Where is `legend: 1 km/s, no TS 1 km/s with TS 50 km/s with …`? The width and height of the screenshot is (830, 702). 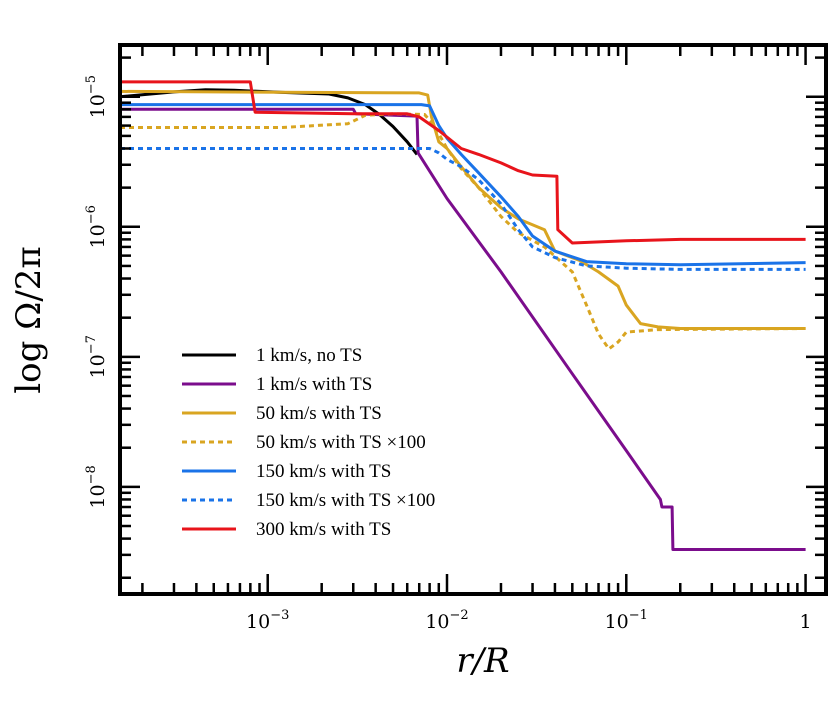 legend: 1 km/s, no TS 1 km/s with TS 50 km/s with … is located at coordinates (308, 442).